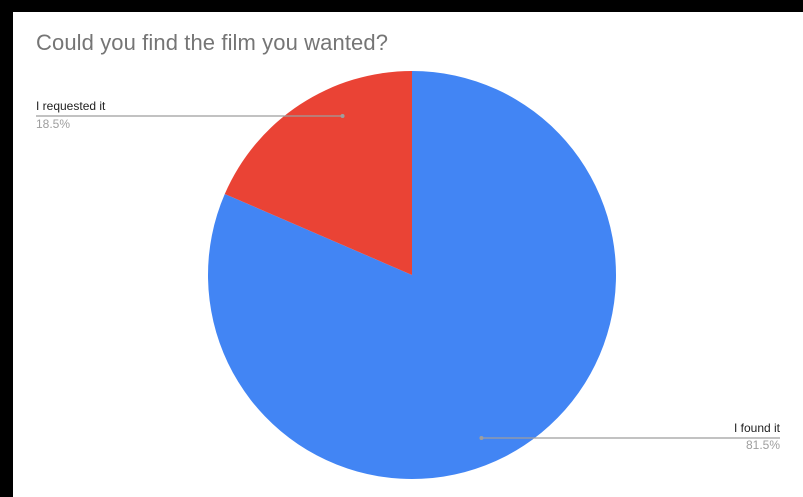 The height and width of the screenshot is (497, 803). What do you see at coordinates (71, 106) in the screenshot?
I see `slice-label: I requested it` at bounding box center [71, 106].